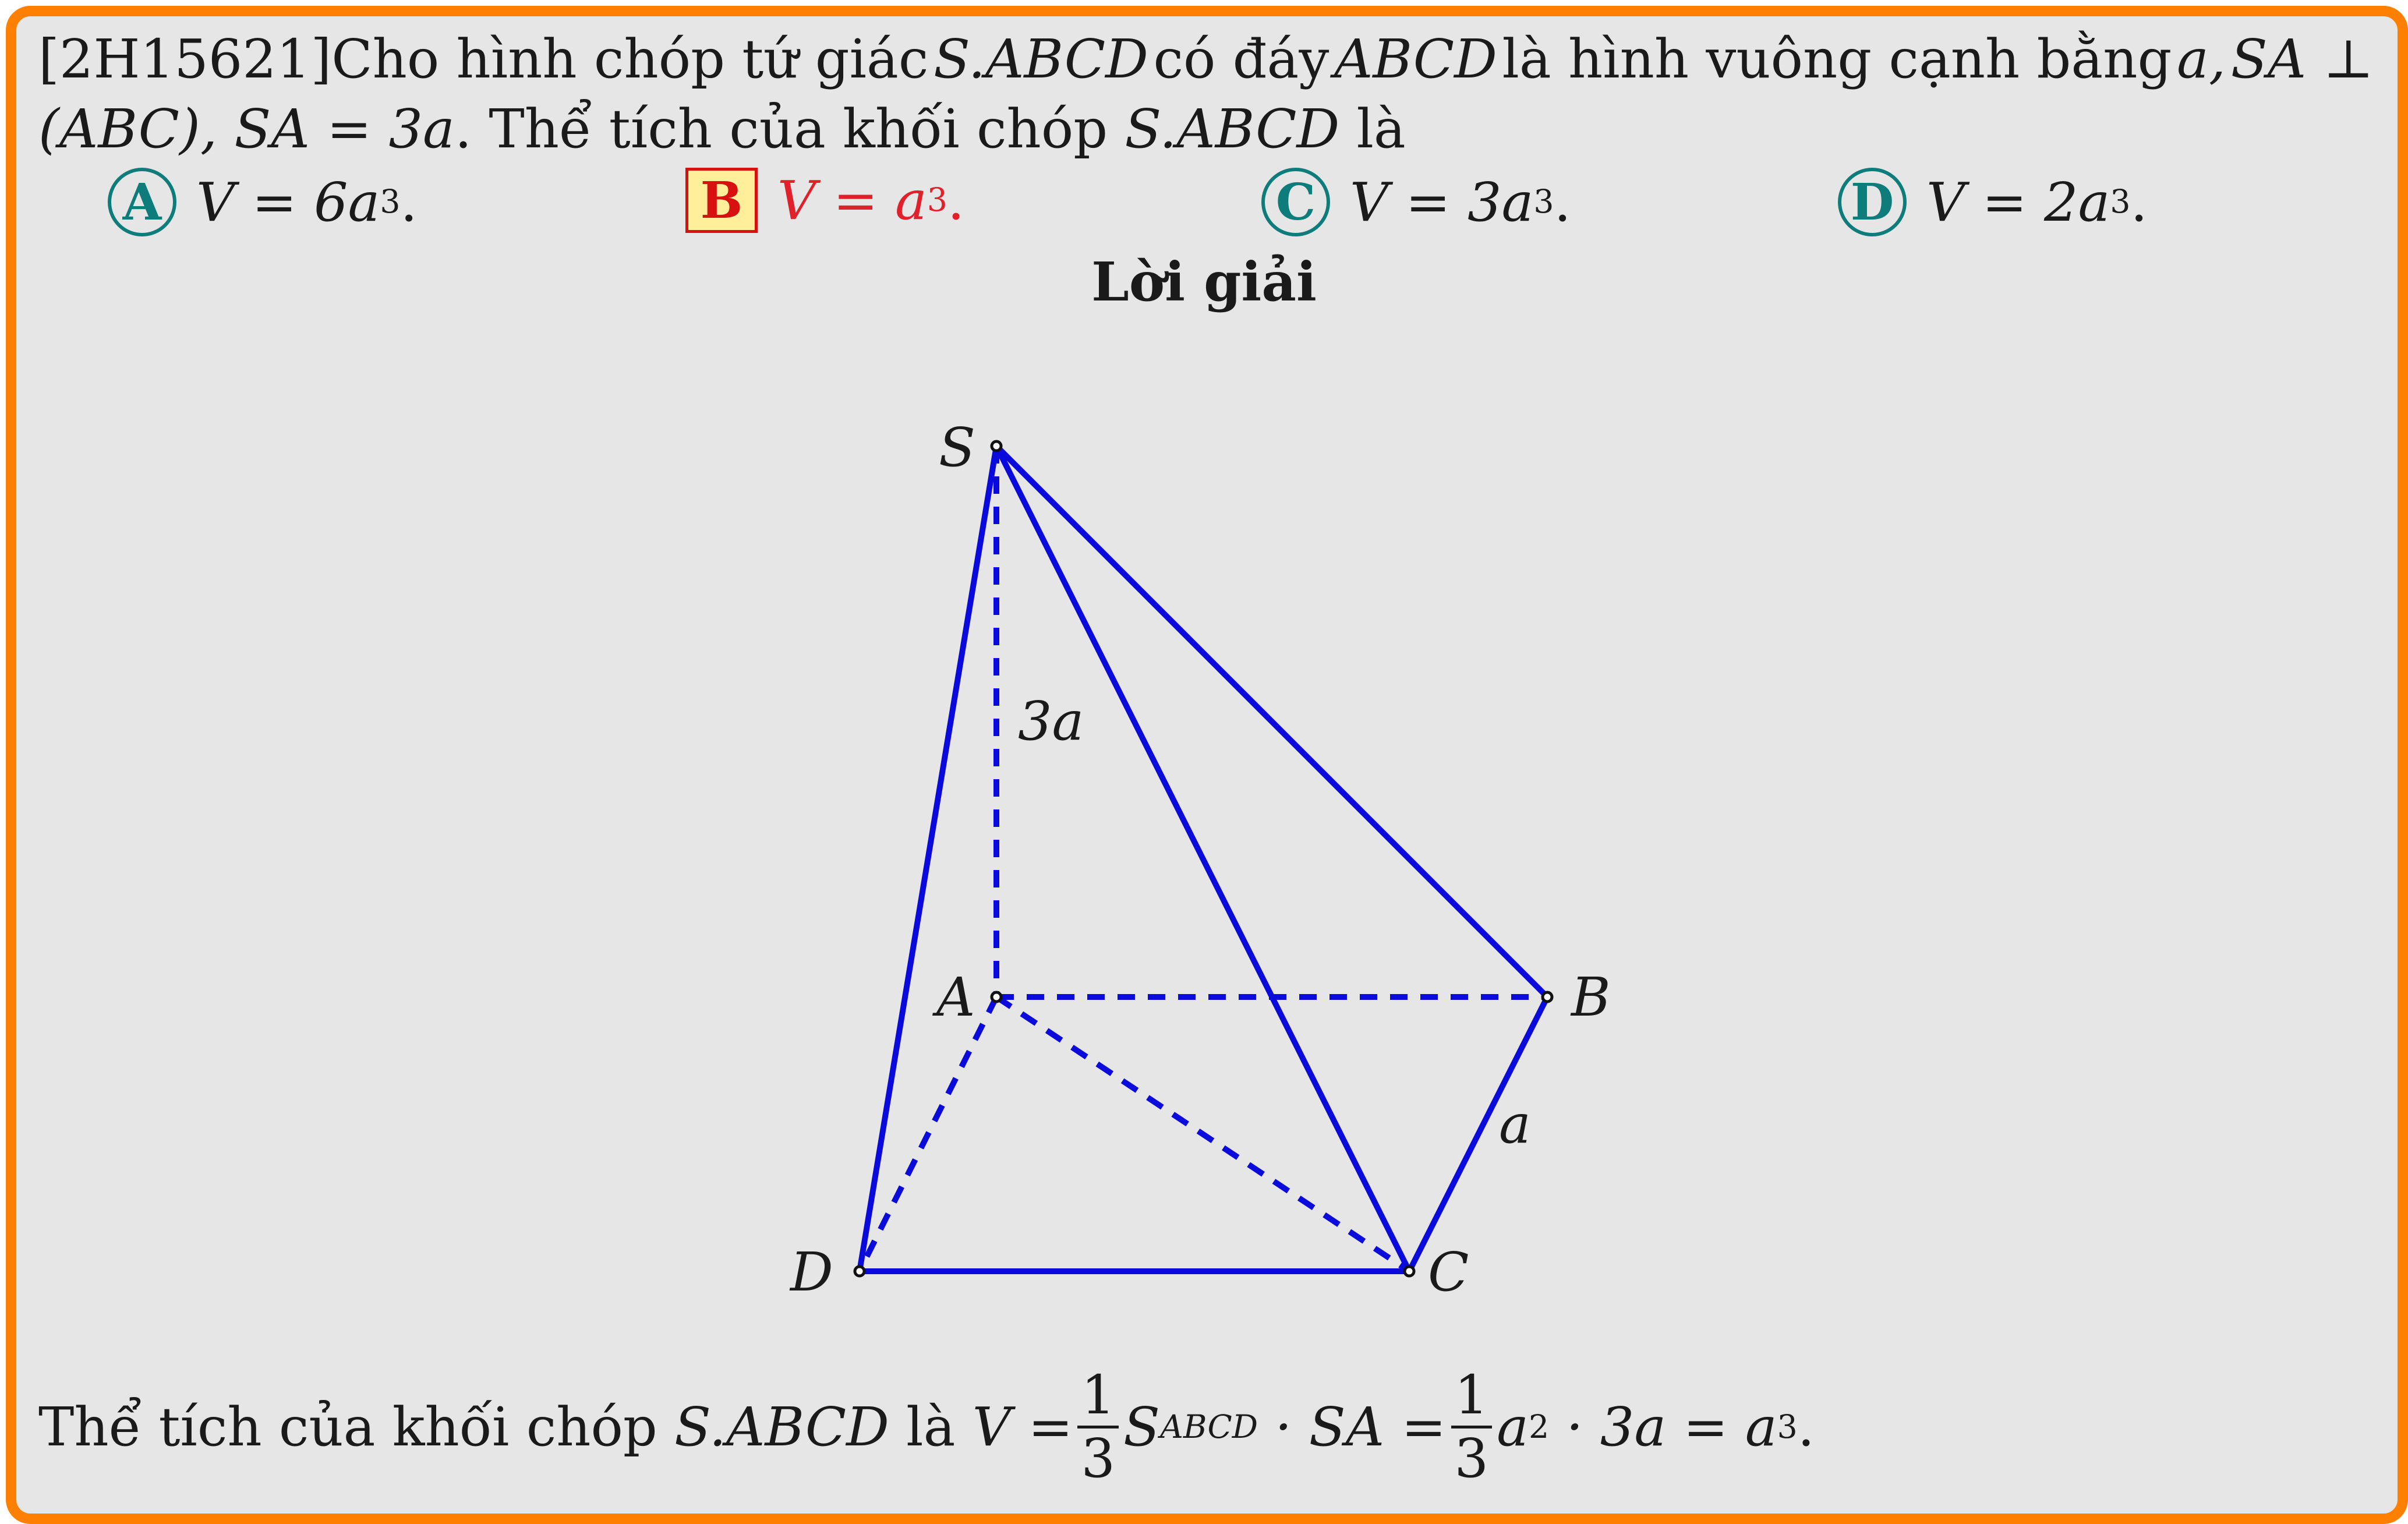  Describe the element at coordinates (288, 202) in the screenshot. I see `choice-a-expr: V = 6a` at that location.